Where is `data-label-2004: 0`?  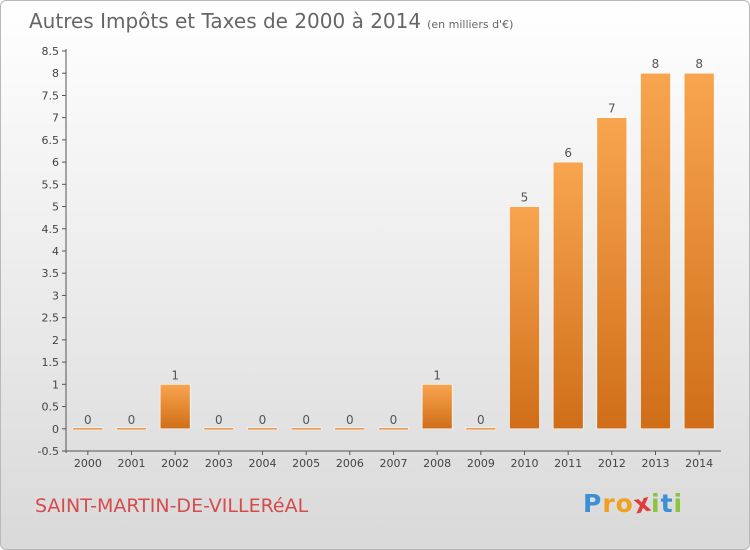 data-label-2004: 0 is located at coordinates (263, 420).